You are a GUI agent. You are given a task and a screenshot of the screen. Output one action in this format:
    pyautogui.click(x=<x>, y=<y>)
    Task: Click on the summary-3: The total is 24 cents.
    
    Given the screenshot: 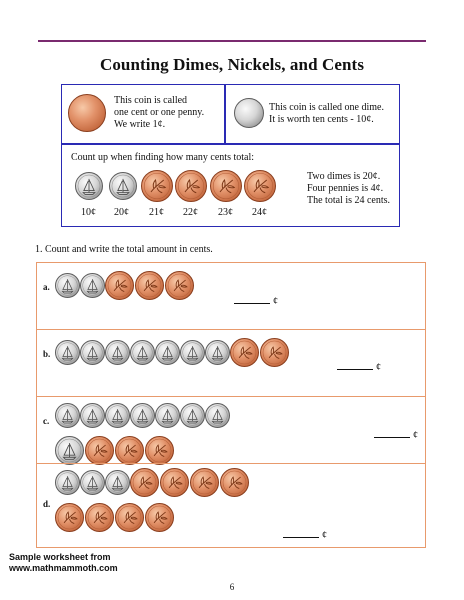 What is the action you would take?
    pyautogui.click(x=349, y=200)
    